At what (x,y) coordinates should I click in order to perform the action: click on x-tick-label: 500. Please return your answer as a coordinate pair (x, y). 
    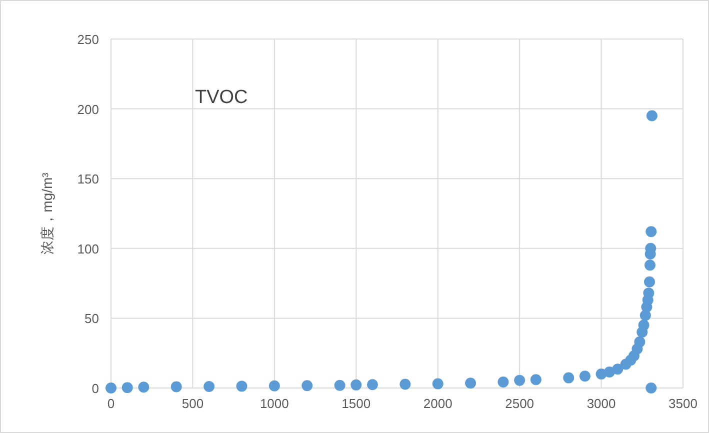
    Looking at the image, I should click on (193, 403).